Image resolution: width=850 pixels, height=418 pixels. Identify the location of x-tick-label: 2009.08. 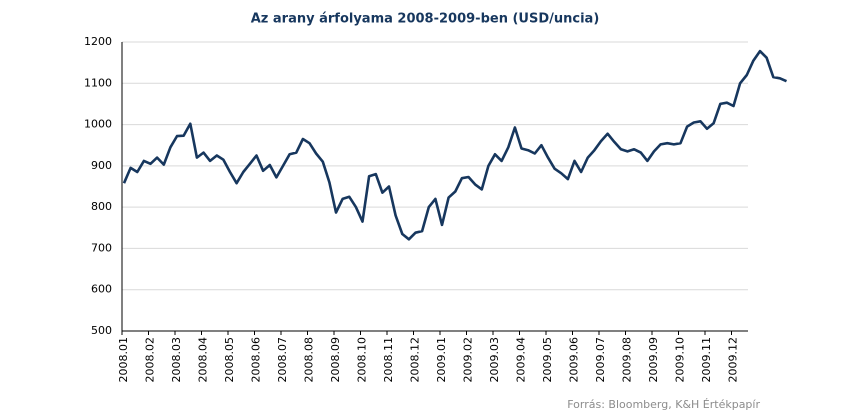
(627, 360).